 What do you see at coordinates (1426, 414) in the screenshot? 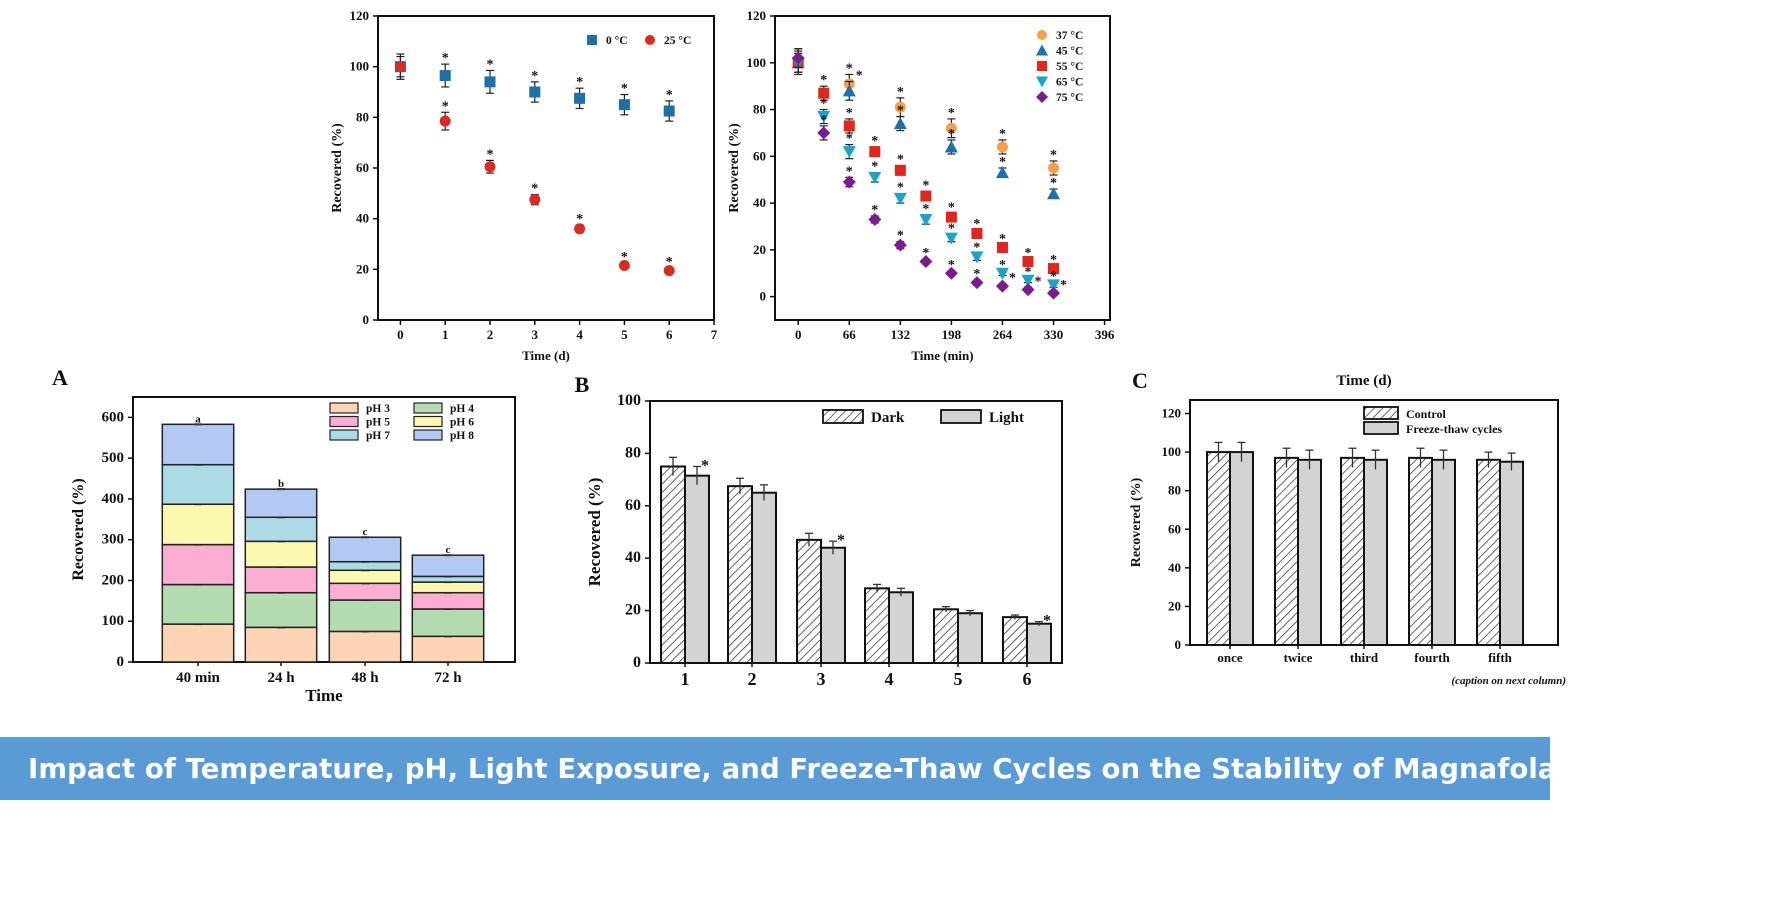
I see `legend-label: Control` at bounding box center [1426, 414].